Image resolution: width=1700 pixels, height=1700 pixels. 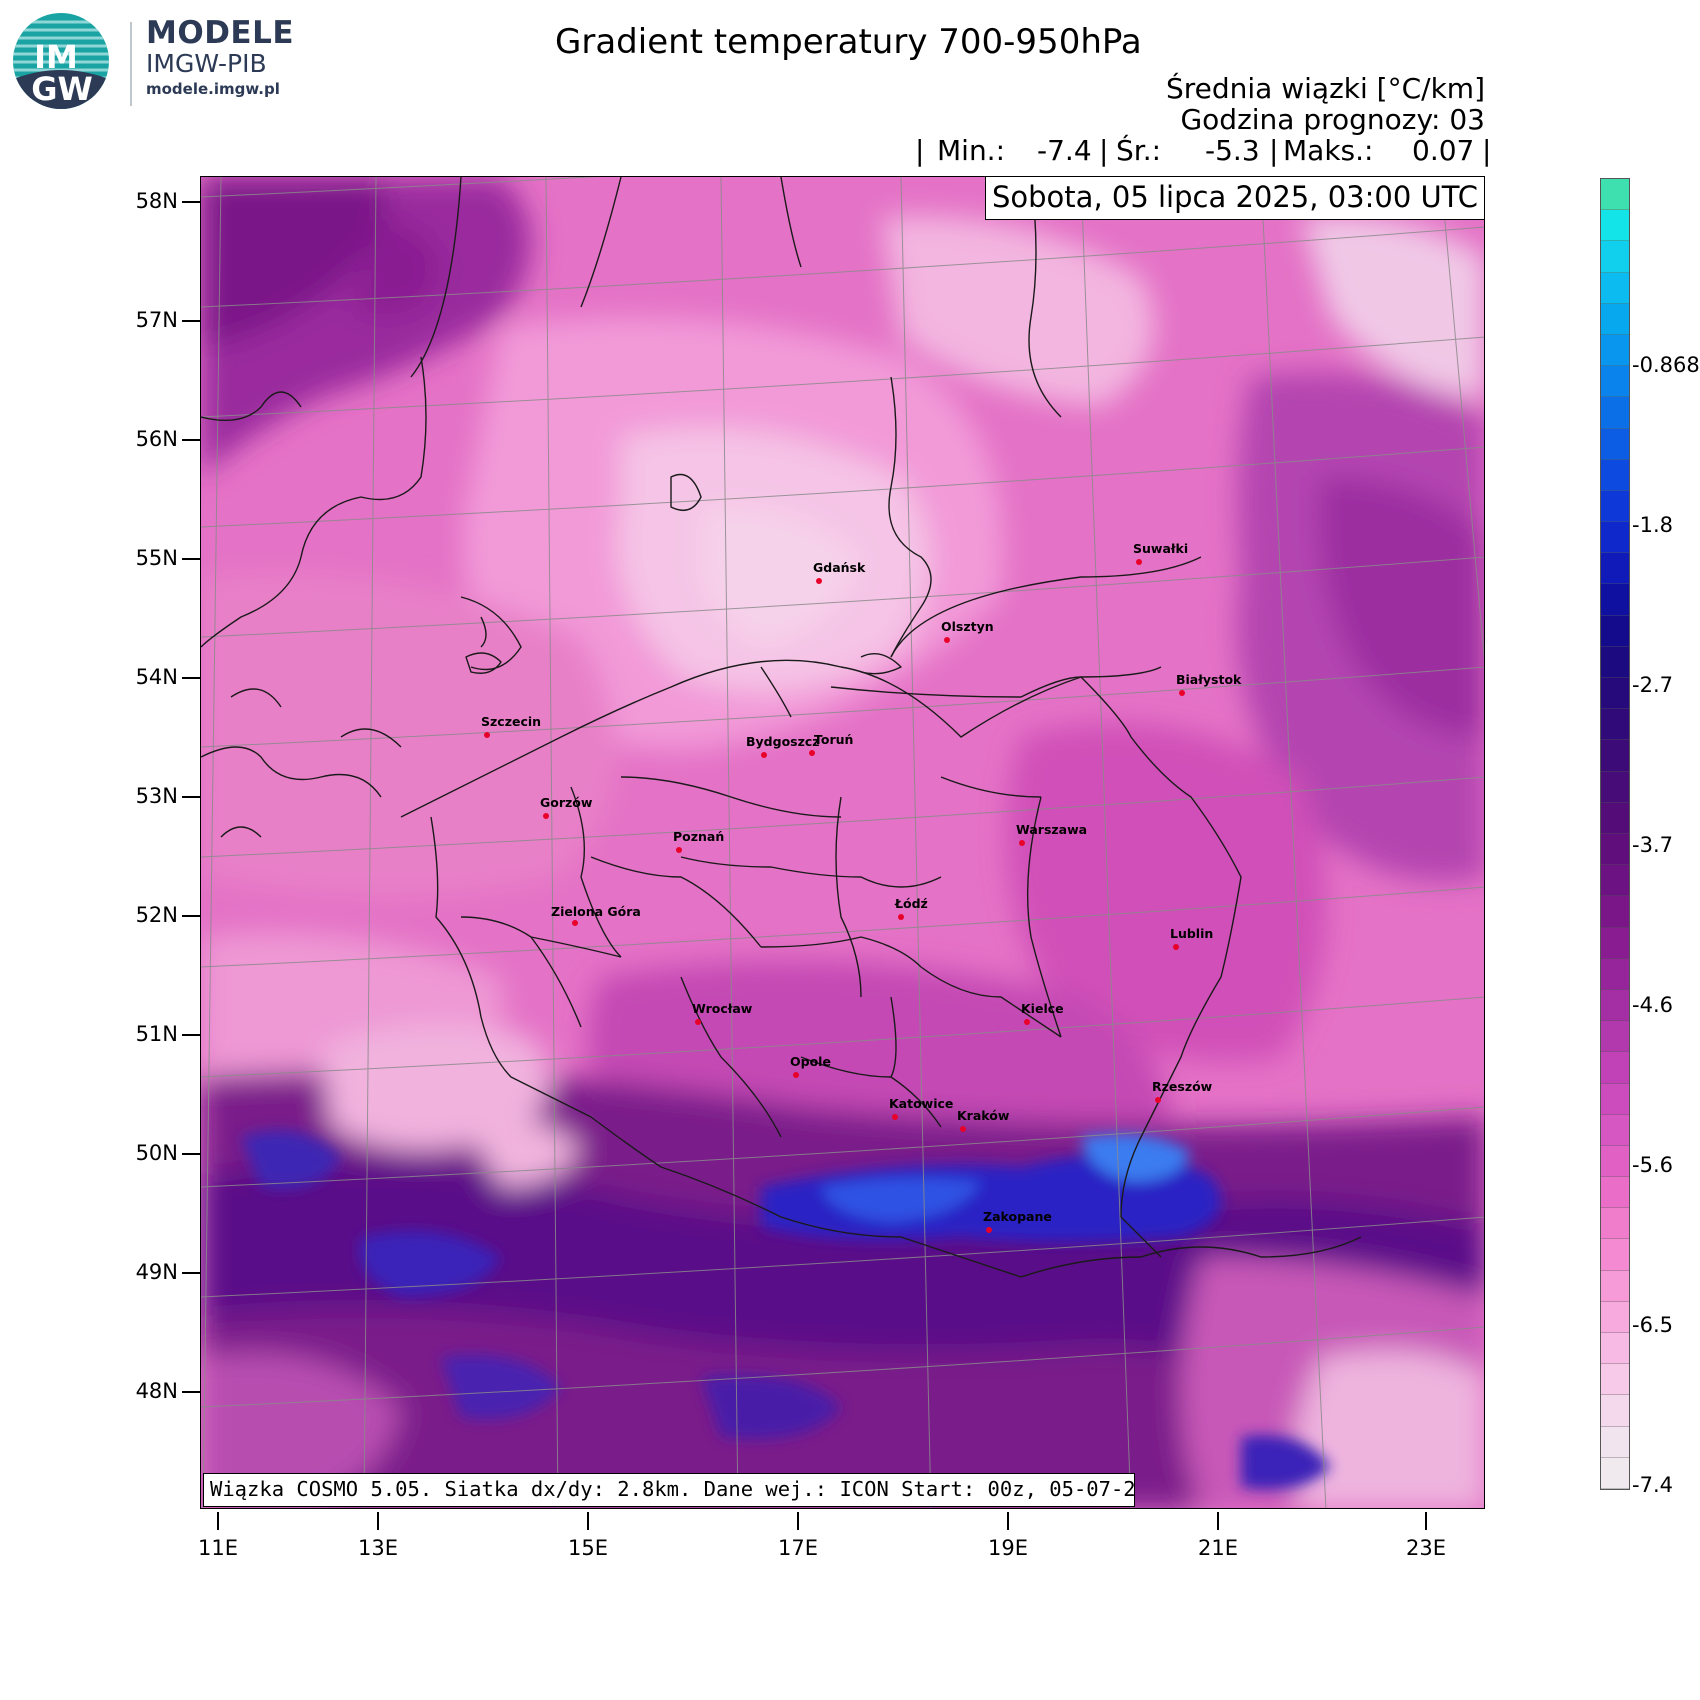 What do you see at coordinates (1008, 1548) in the screenshot?
I see `lon-label: 19E` at bounding box center [1008, 1548].